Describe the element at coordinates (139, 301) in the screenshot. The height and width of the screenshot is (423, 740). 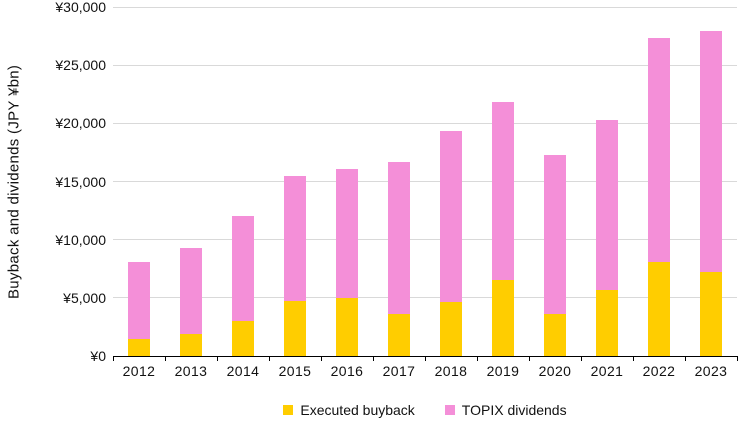
I see `bar-2012-topix-dividends` at that location.